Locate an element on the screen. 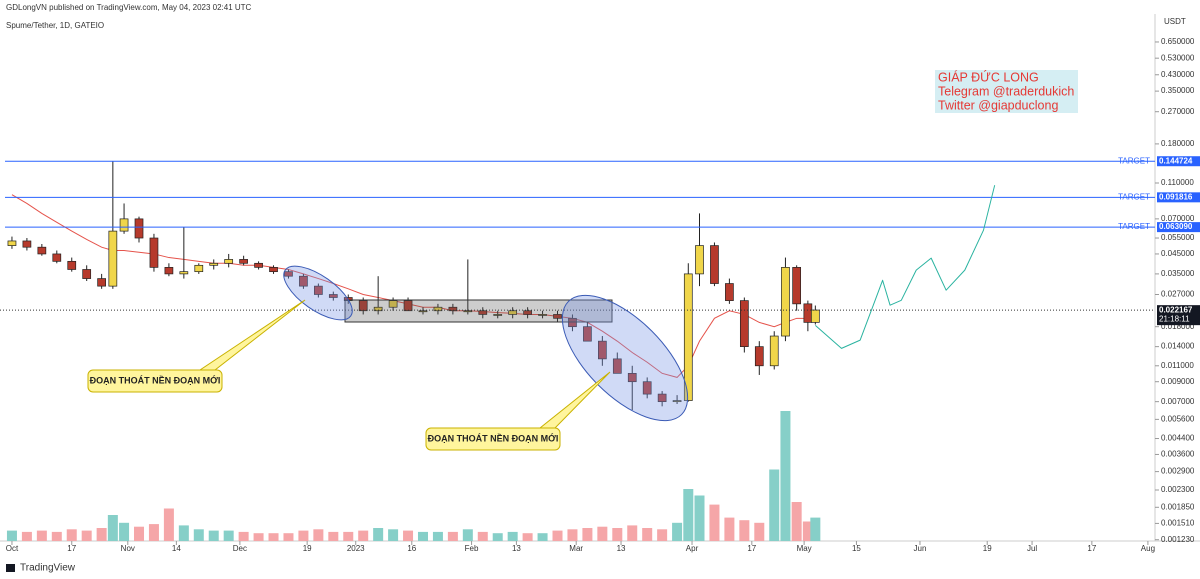 Image resolution: width=1200 pixels, height=579 pixels. x-tick-label: Feb is located at coordinates (472, 548).